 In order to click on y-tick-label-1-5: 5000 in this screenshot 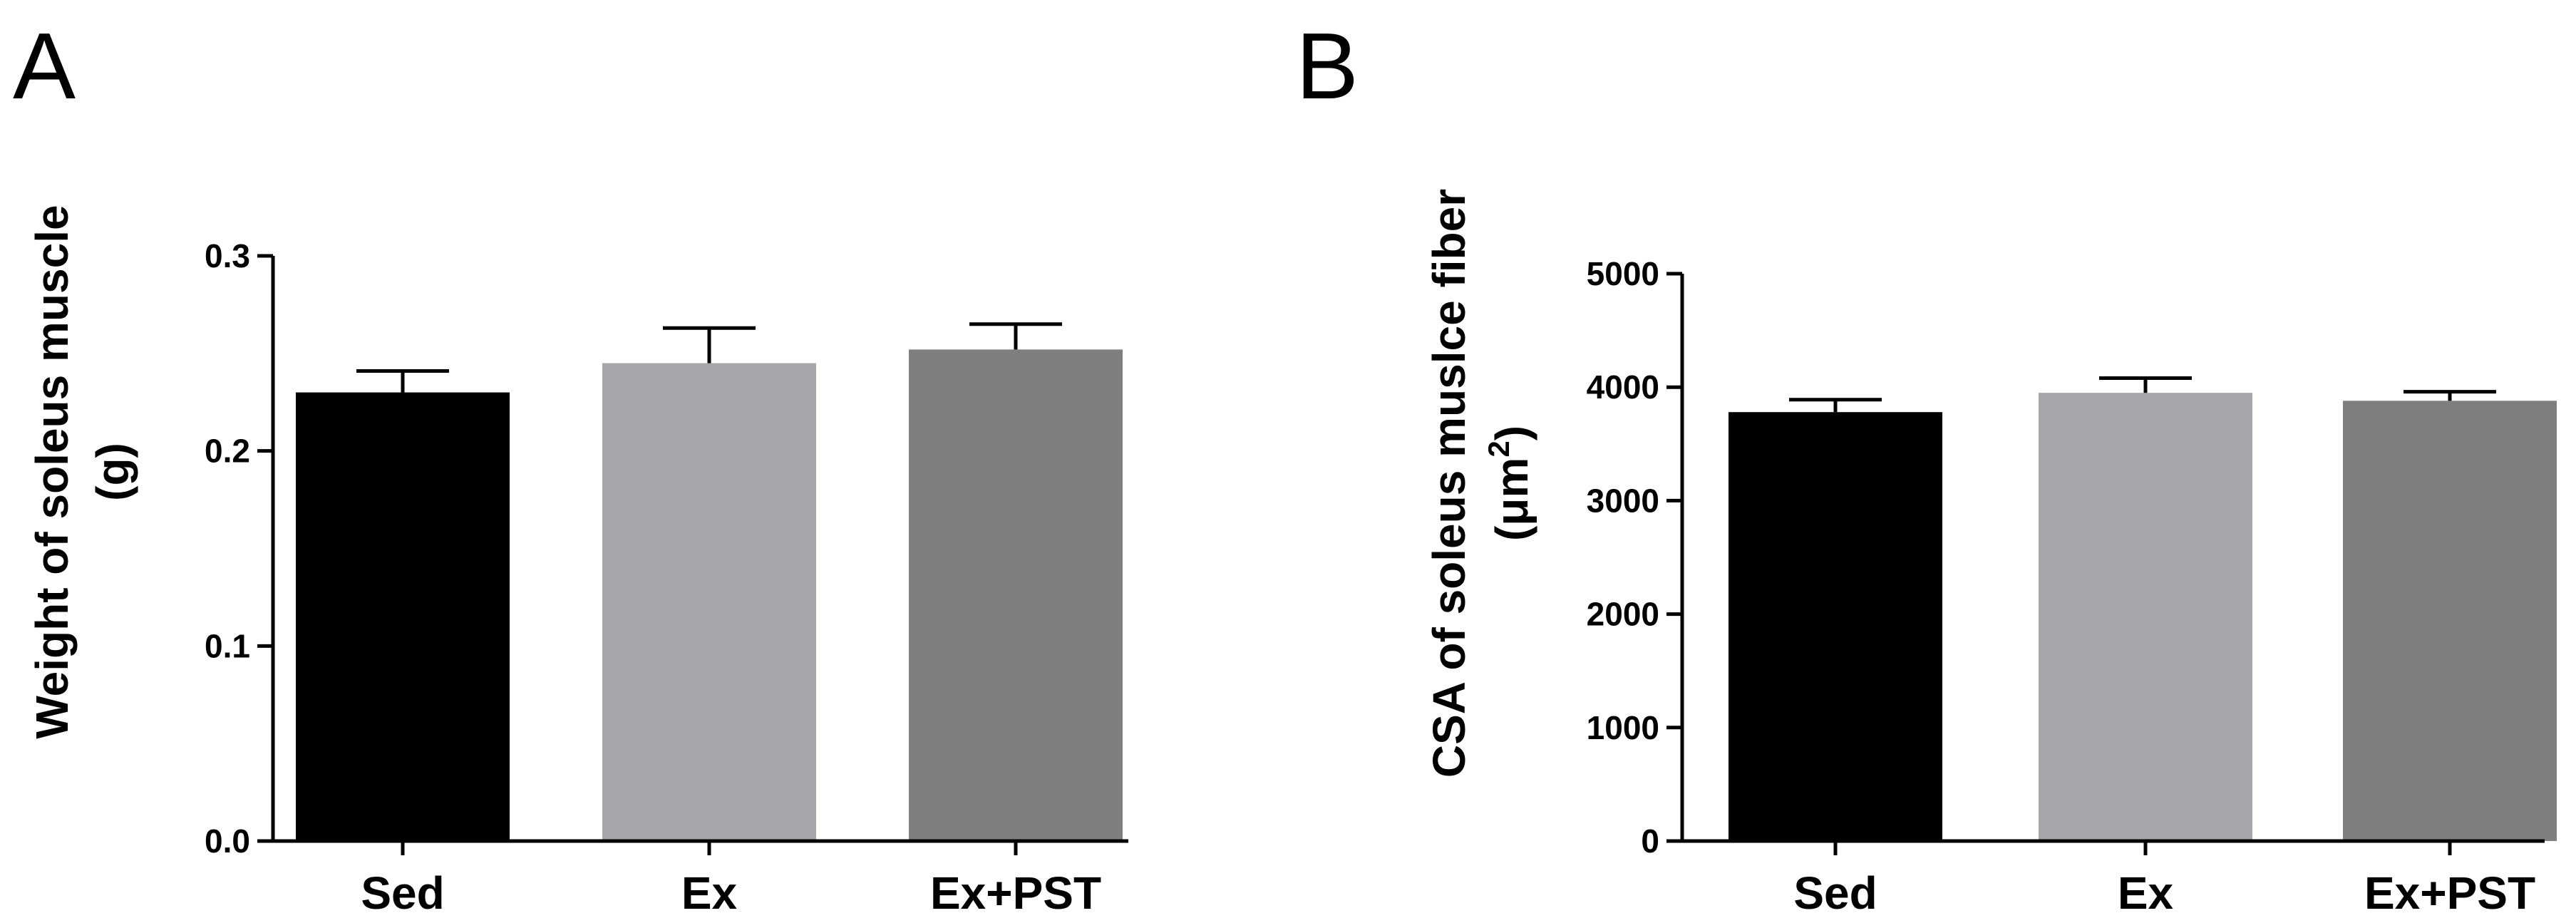, I will do `click(1623, 273)`.